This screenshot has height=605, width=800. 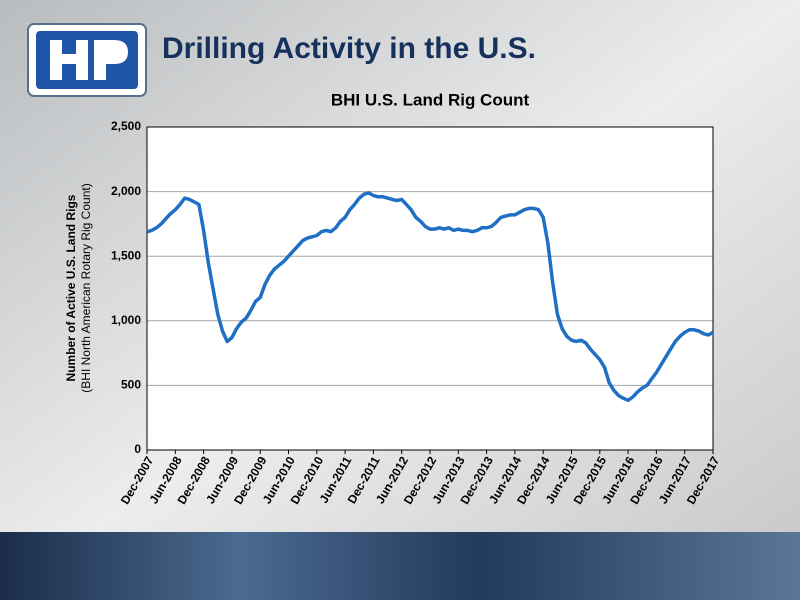 I want to click on y-tick-label: 1,500, so click(x=126, y=255).